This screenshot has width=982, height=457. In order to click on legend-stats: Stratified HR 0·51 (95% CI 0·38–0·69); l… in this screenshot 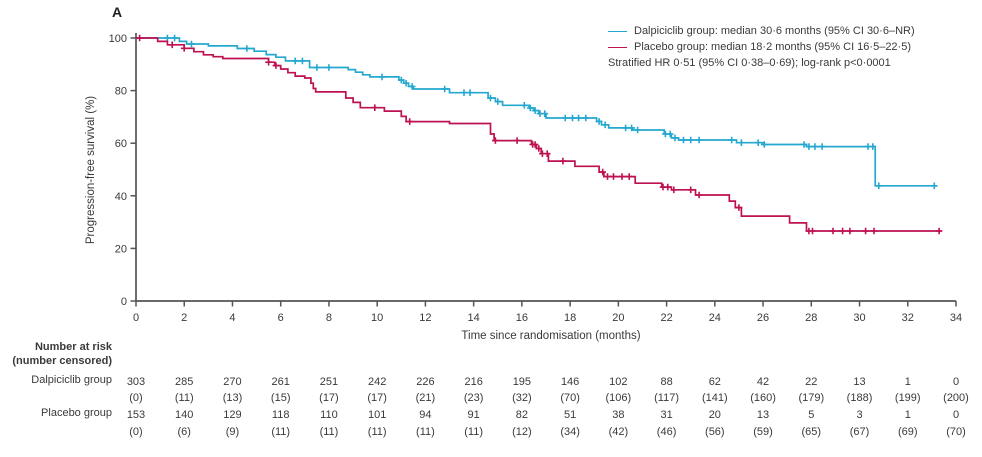, I will do `click(749, 63)`.